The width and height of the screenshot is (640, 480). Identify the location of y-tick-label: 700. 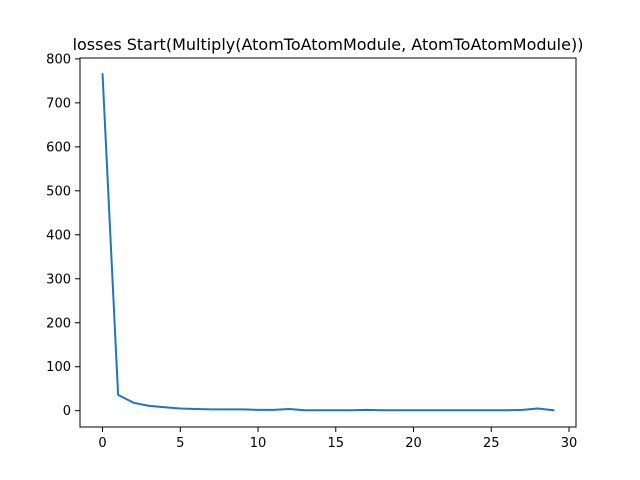
(58, 103).